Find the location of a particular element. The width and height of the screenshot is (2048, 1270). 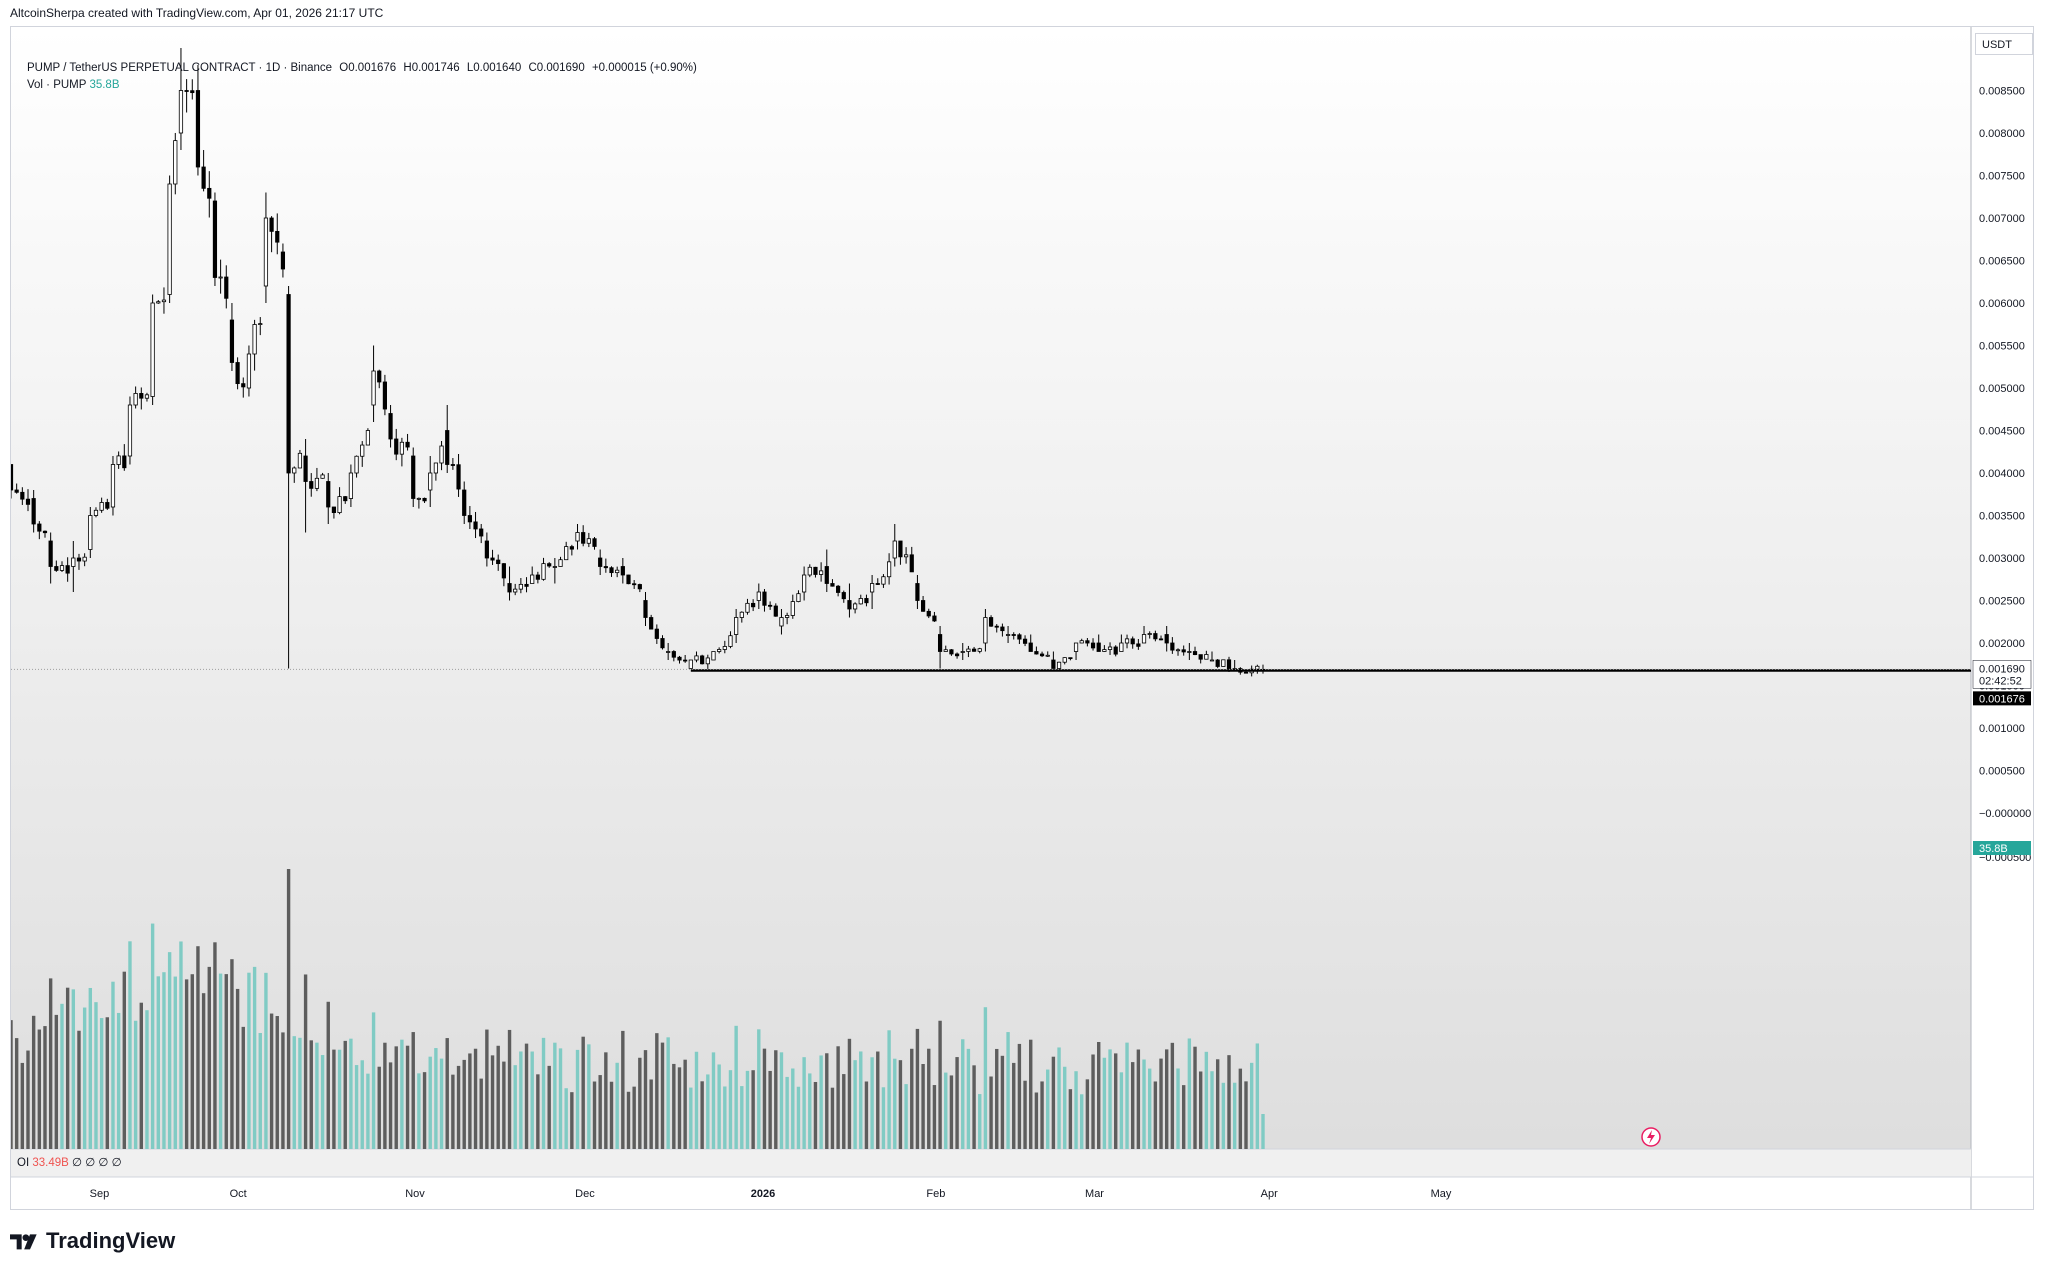

month-label: Feb is located at coordinates (935, 1194).